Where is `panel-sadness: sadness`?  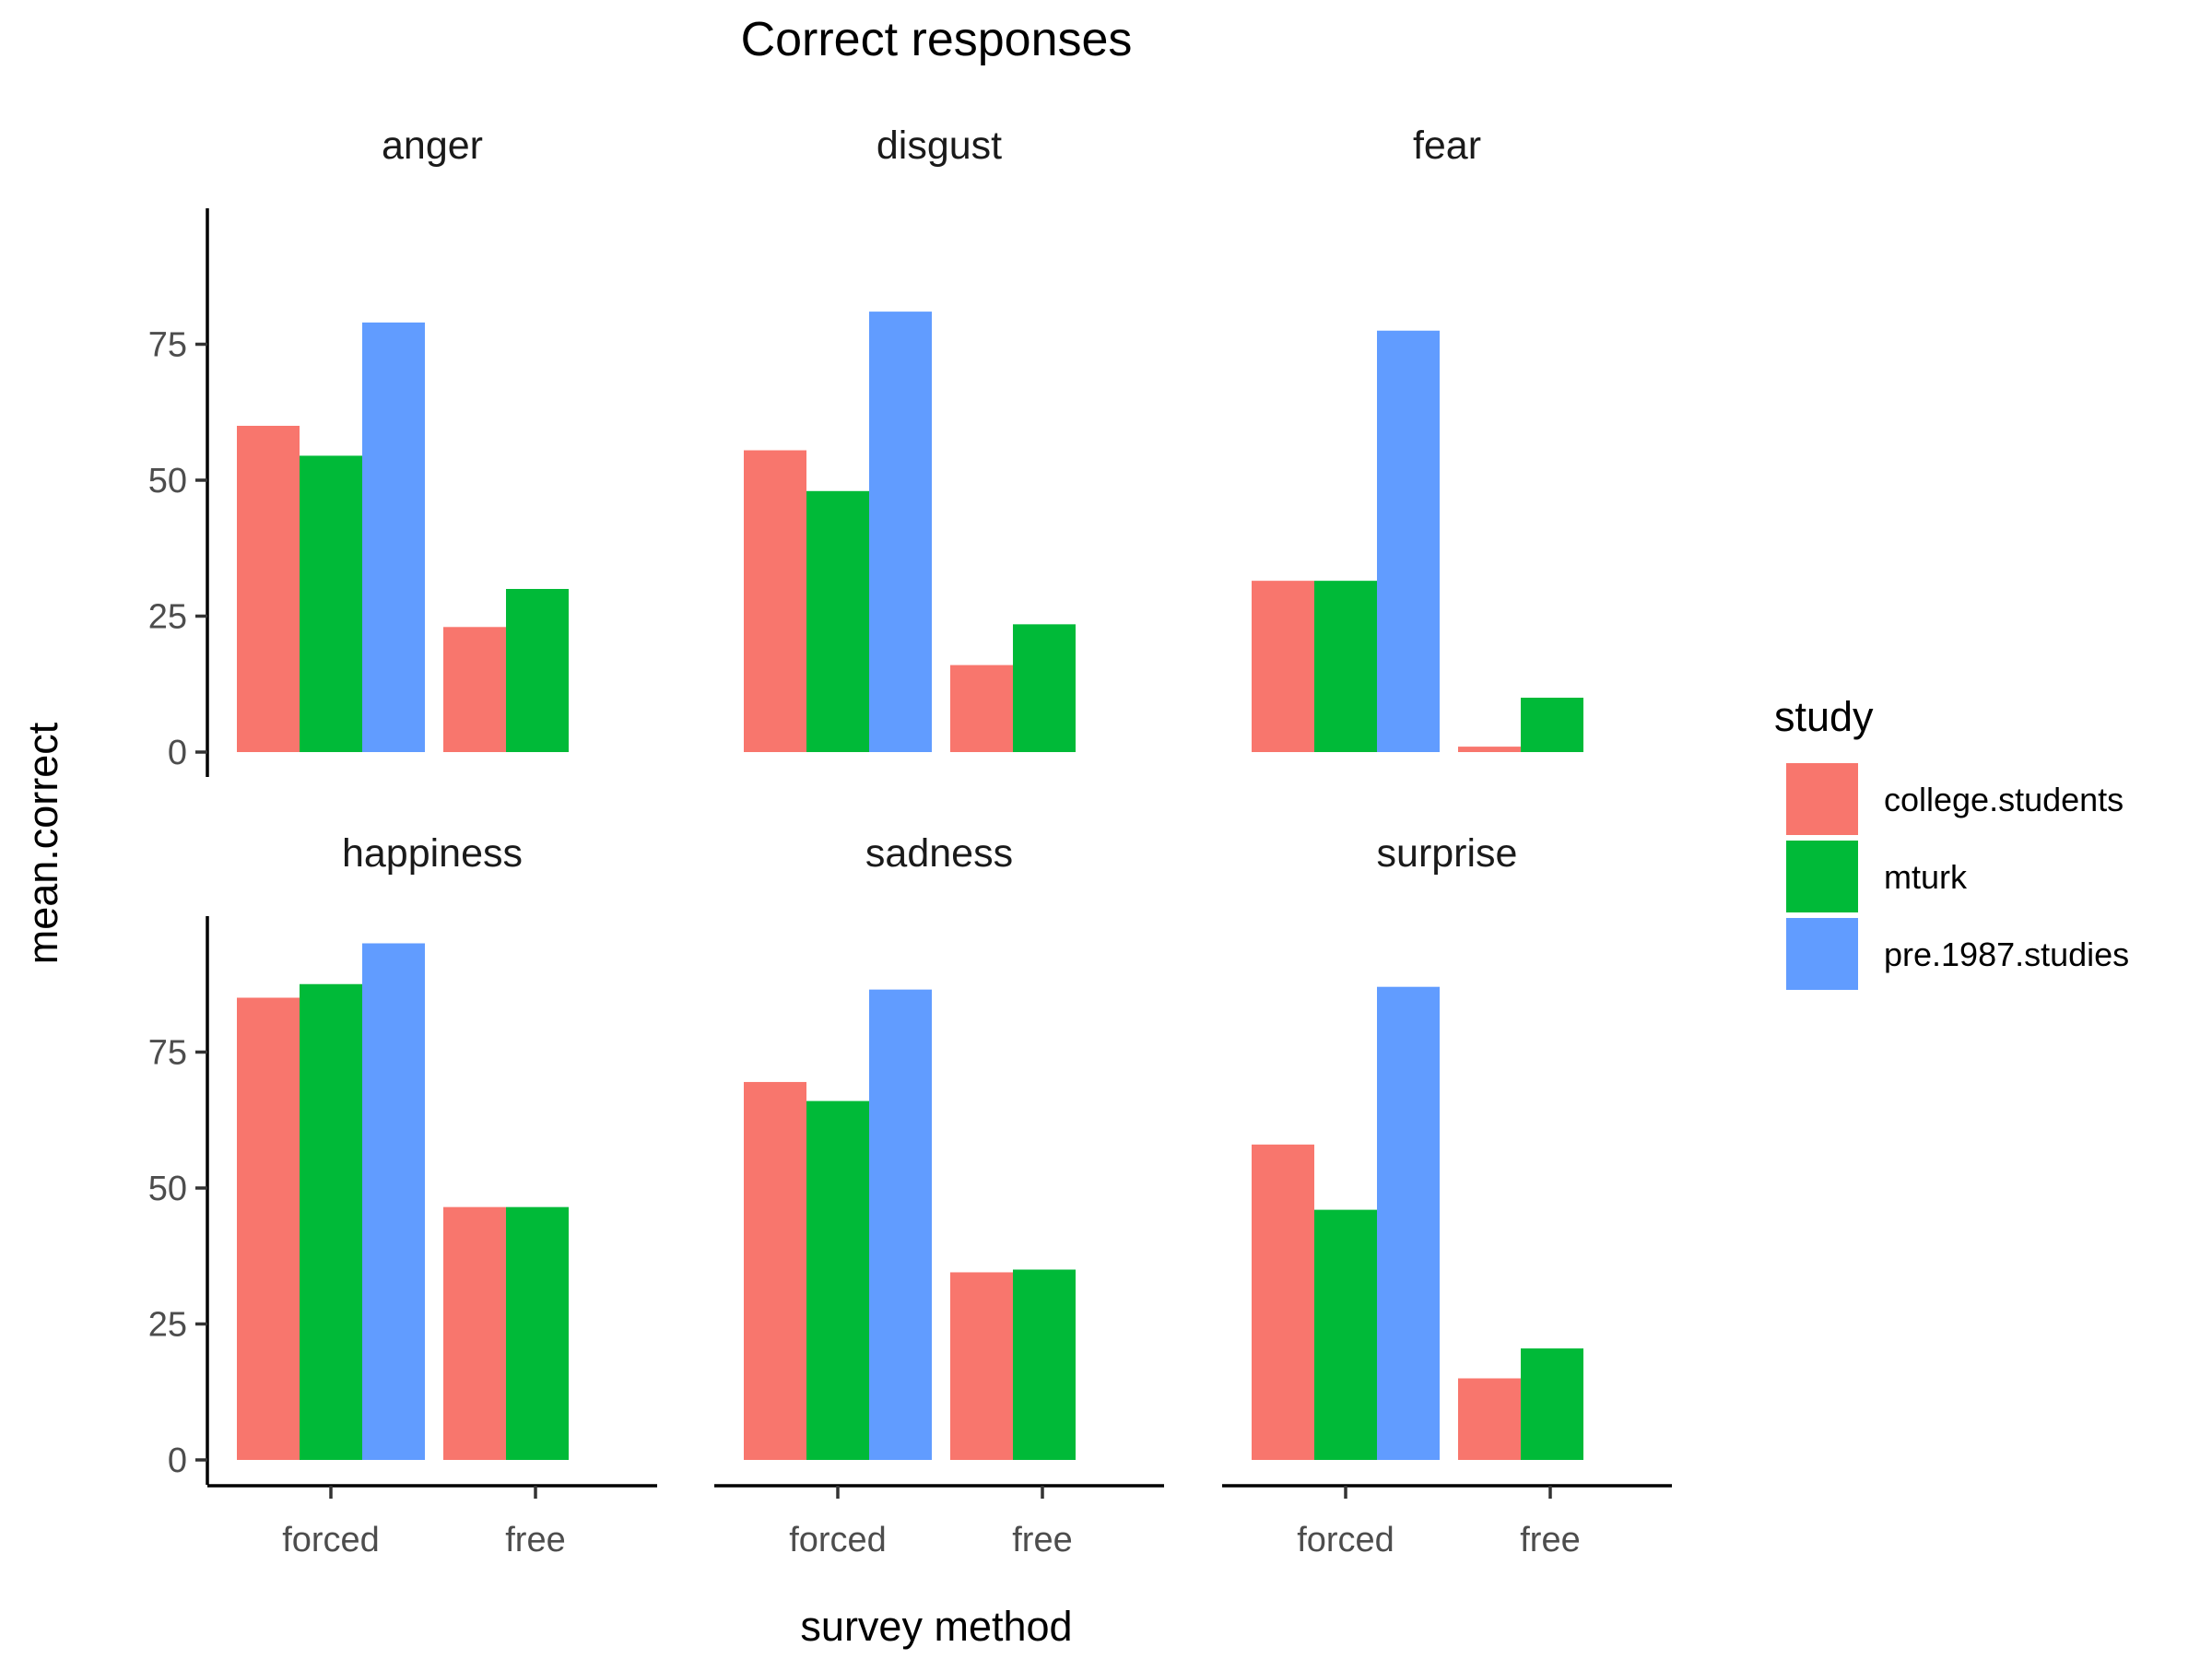 panel-sadness: sadness is located at coordinates (910, 1145).